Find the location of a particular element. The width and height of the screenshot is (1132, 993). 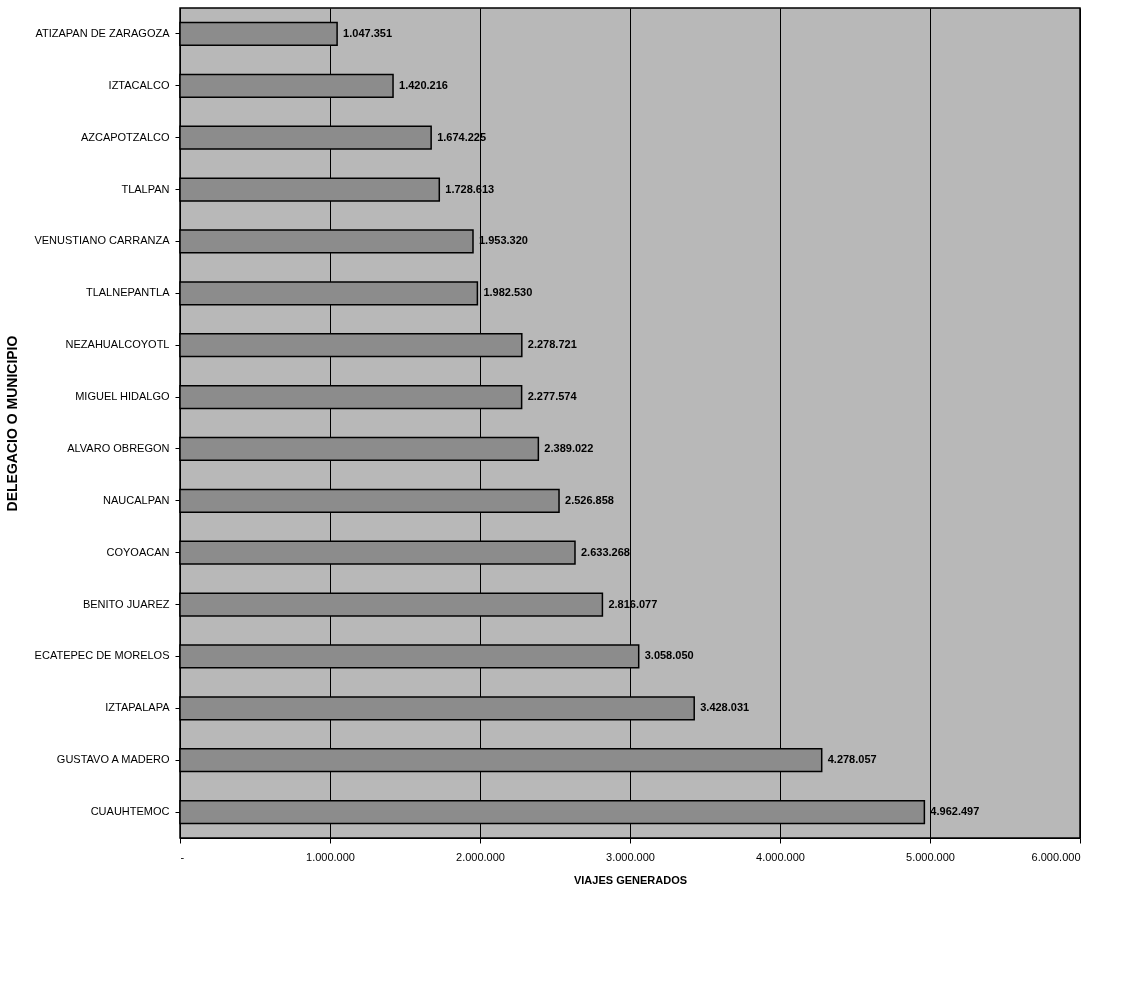

data-label: 2.389.022 is located at coordinates (569, 447).